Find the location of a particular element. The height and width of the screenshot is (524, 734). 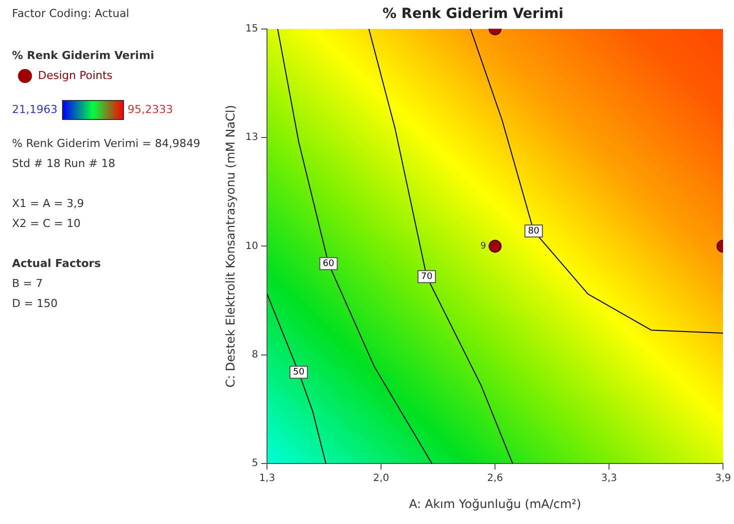

y-tick-label: 8 is located at coordinates (255, 354).